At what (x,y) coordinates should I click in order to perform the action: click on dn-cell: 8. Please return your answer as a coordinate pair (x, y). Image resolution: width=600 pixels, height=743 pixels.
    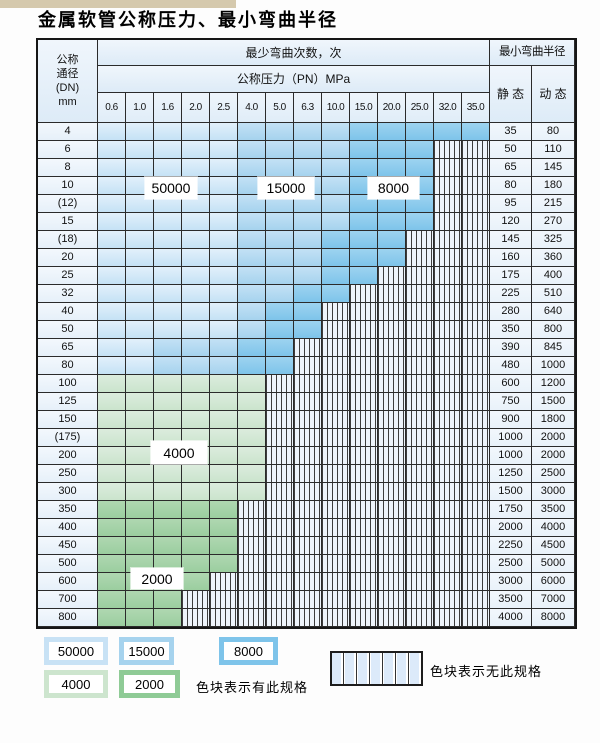
    Looking at the image, I should click on (68, 168).